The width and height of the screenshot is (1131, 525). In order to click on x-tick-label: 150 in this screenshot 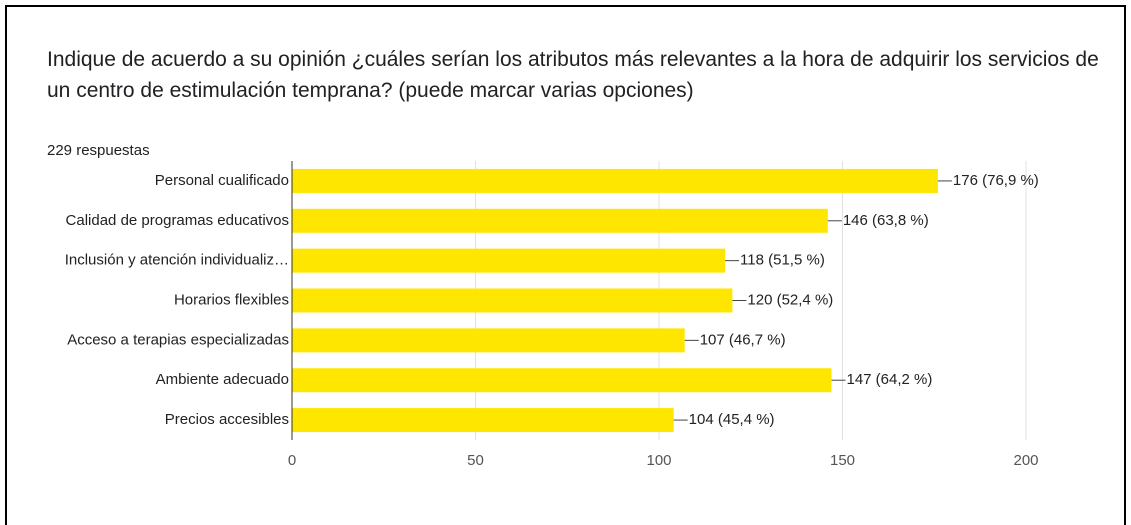, I will do `click(842, 460)`.